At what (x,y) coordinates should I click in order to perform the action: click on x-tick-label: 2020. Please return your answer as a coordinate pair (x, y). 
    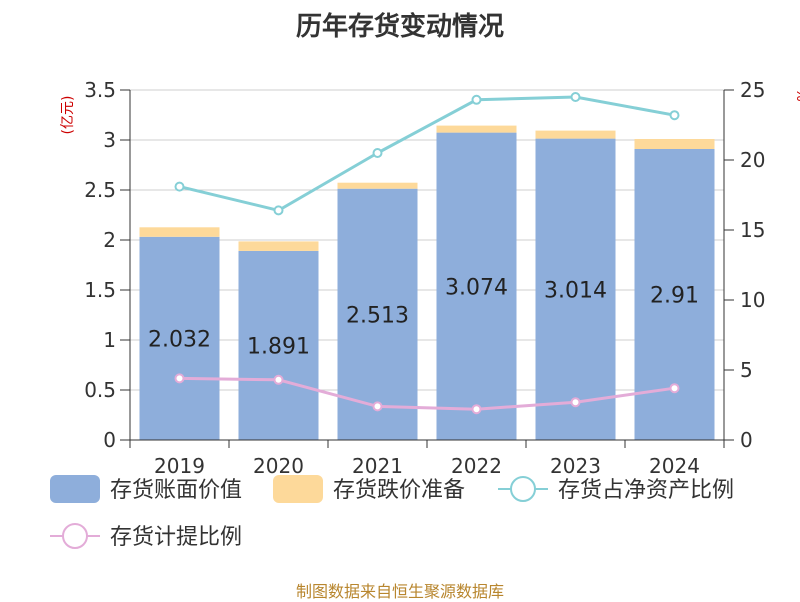
    Looking at the image, I should click on (278, 466).